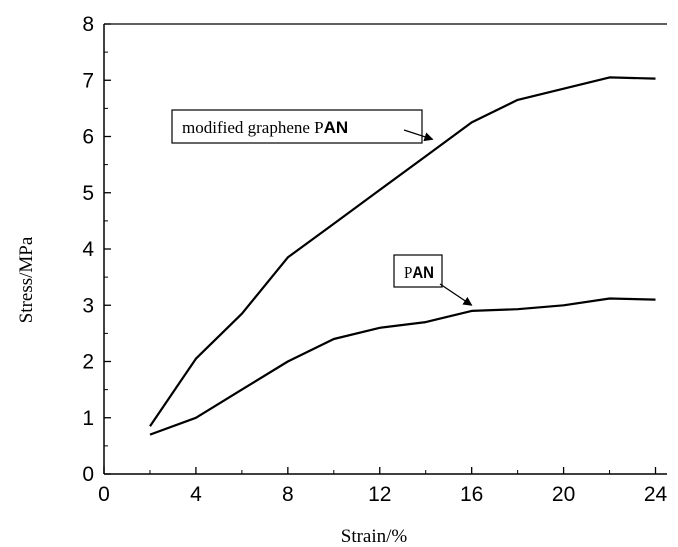  What do you see at coordinates (88, 305) in the screenshot?
I see `y-tick-label: 3` at bounding box center [88, 305].